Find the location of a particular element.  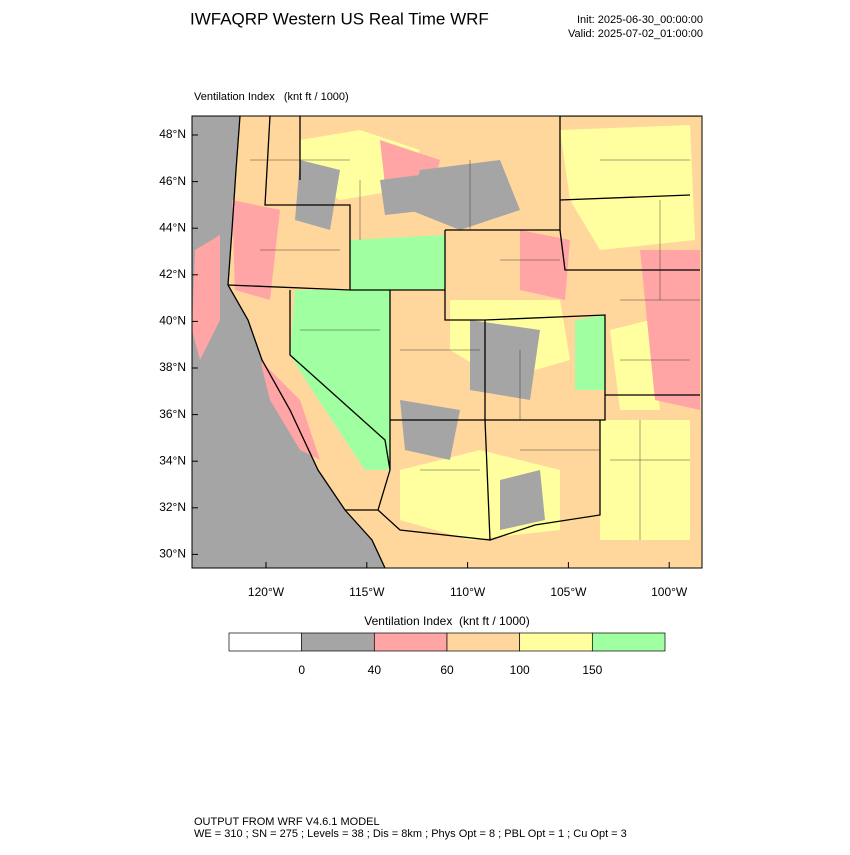

lat-label: 44°N is located at coordinates (172, 227).